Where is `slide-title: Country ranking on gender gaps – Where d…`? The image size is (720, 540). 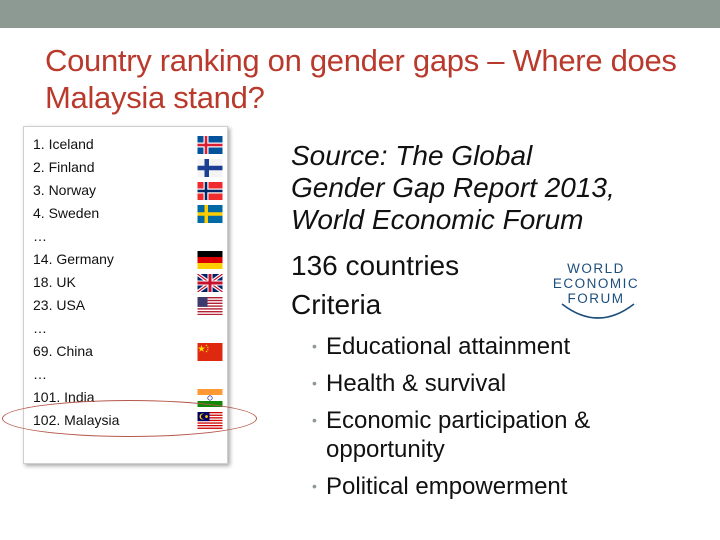
slide-title: Country ranking on gender gaps – Where d… is located at coordinates (361, 79).